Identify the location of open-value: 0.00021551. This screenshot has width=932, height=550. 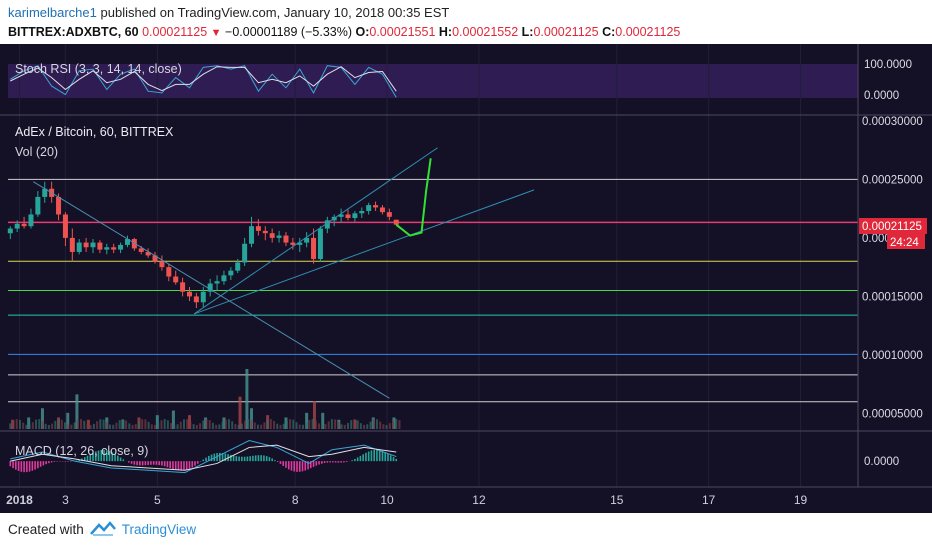
(402, 32).